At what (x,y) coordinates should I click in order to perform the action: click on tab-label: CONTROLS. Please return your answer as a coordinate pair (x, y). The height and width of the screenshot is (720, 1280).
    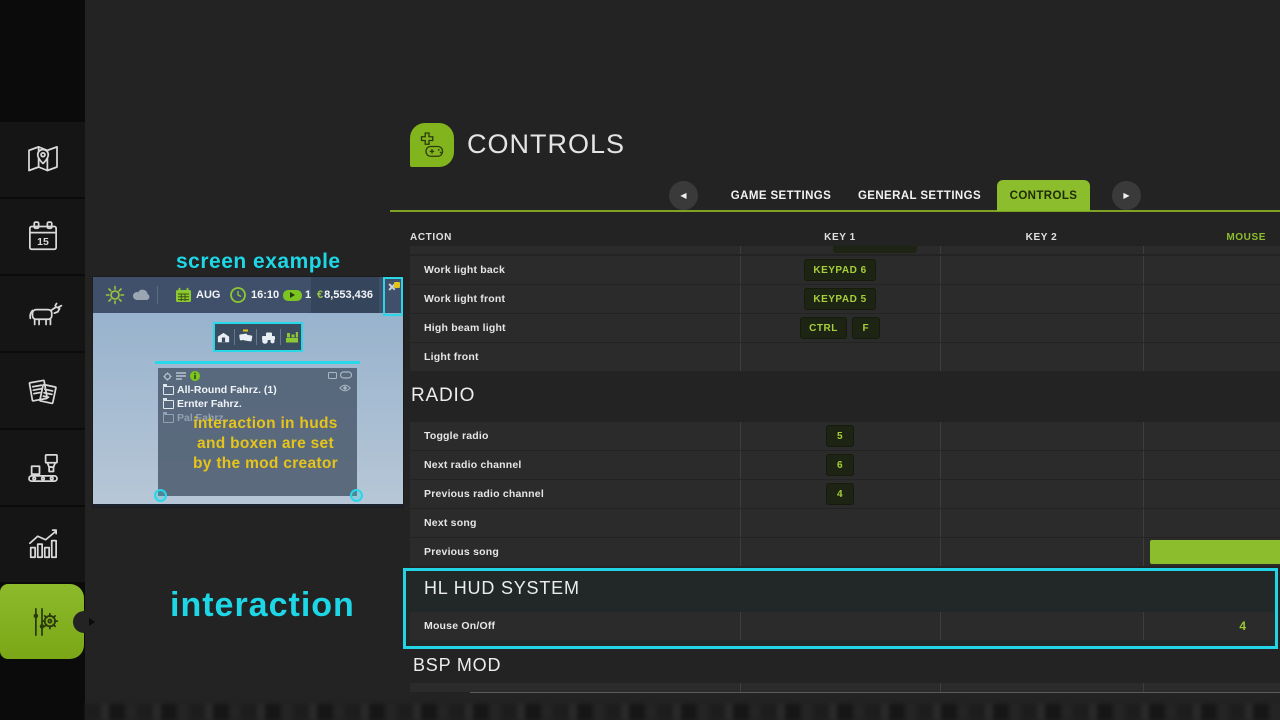
    Looking at the image, I should click on (1043, 195).